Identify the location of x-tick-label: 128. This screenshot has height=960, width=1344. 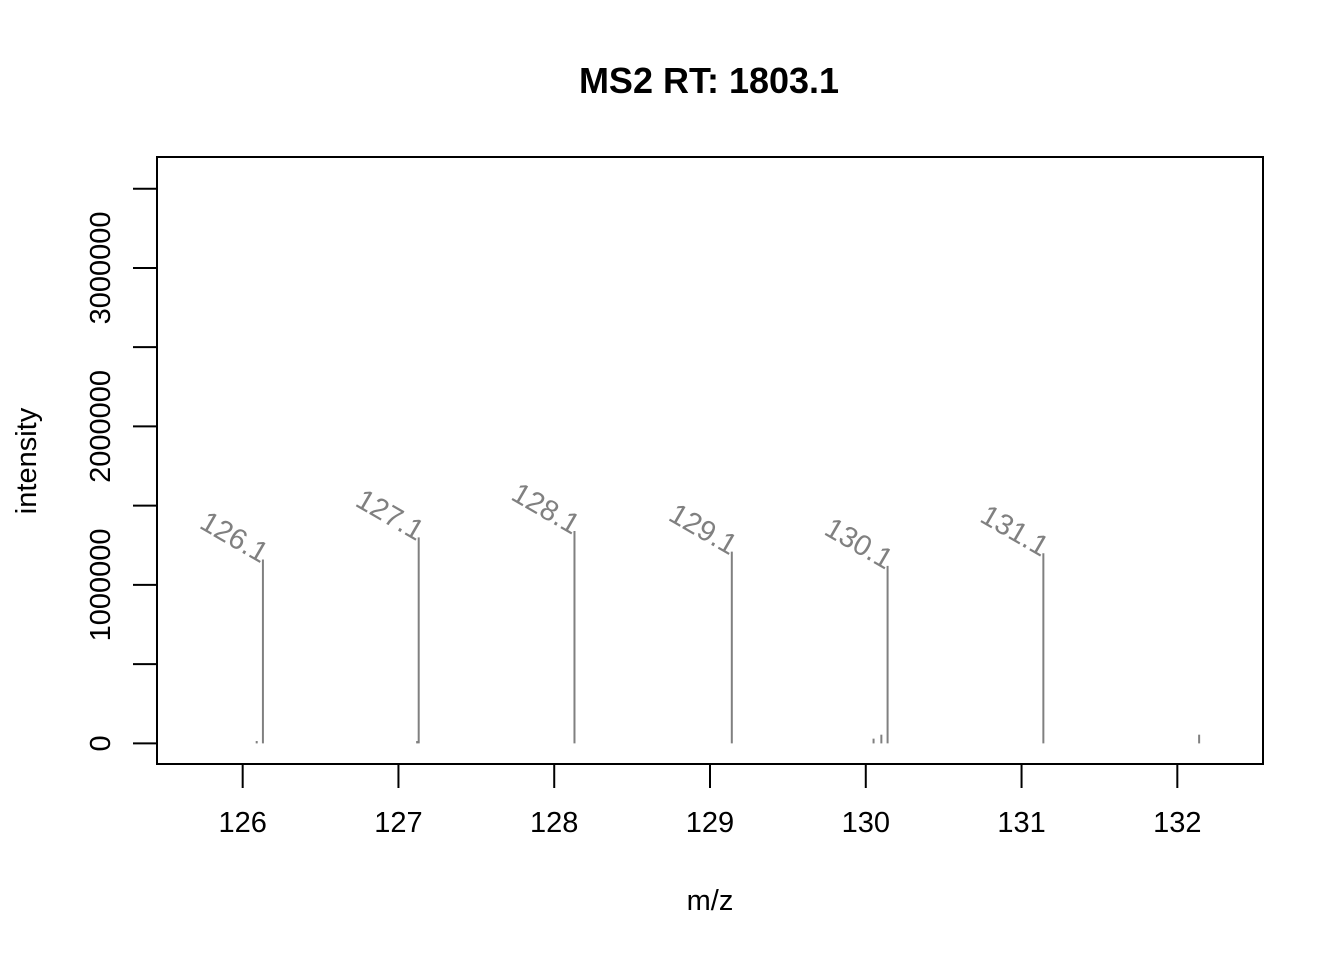
(554, 823).